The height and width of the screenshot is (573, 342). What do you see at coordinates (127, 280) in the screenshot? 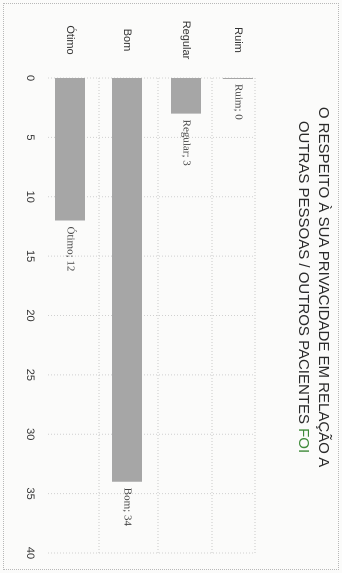
I see `bar-bom` at bounding box center [127, 280].